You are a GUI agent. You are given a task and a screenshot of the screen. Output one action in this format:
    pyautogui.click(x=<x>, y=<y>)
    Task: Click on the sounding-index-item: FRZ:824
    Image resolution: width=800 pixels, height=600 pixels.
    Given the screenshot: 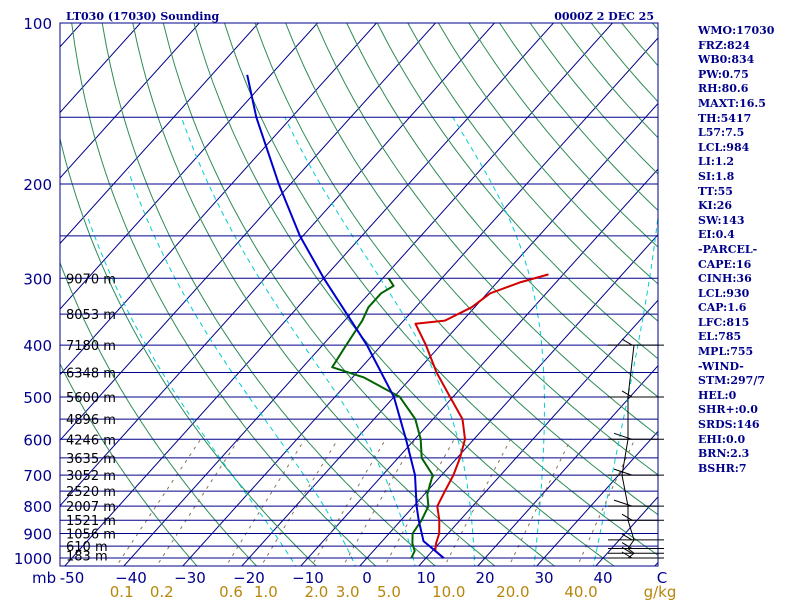 What is the action you would take?
    pyautogui.click(x=724, y=45)
    